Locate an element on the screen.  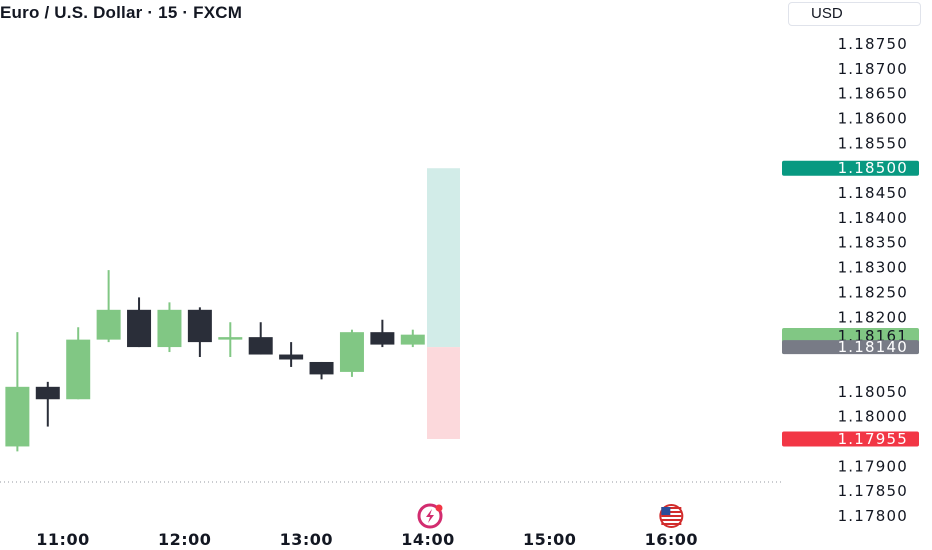
currency-selector: USD is located at coordinates (854, 14).